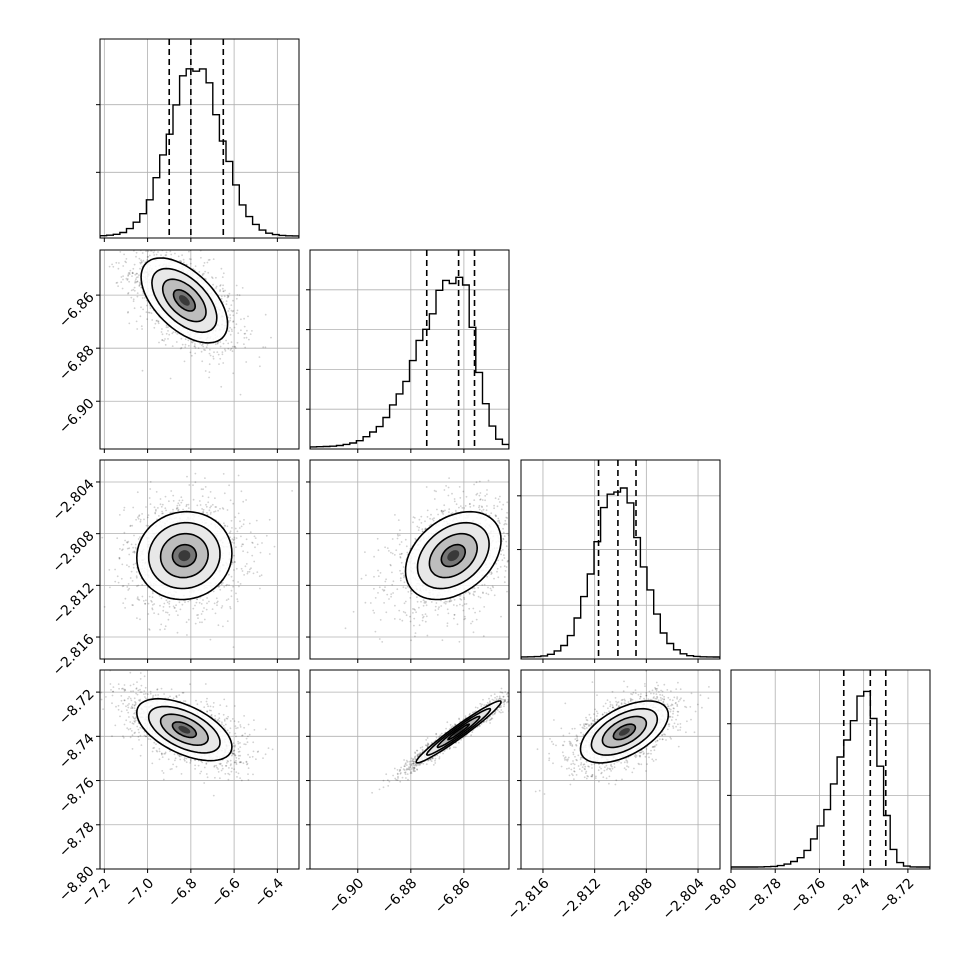 The height and width of the screenshot is (970, 970). Describe the element at coordinates (77, 707) in the screenshot. I see `y-tick-label: −8.72` at that location.